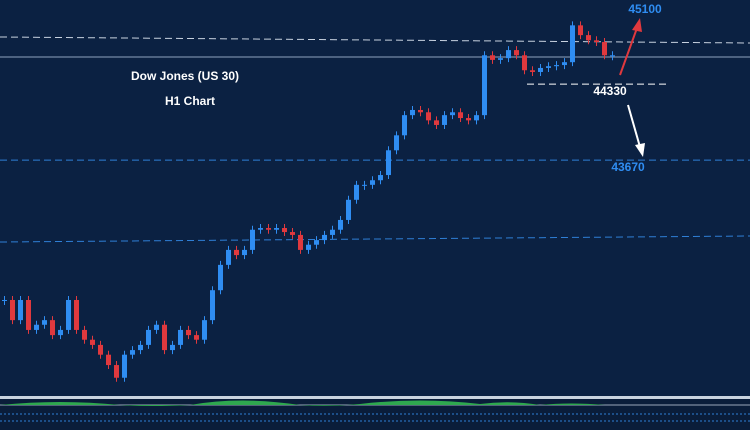  Describe the element at coordinates (628, 167) in the screenshot. I see `level-label: 43670` at that location.